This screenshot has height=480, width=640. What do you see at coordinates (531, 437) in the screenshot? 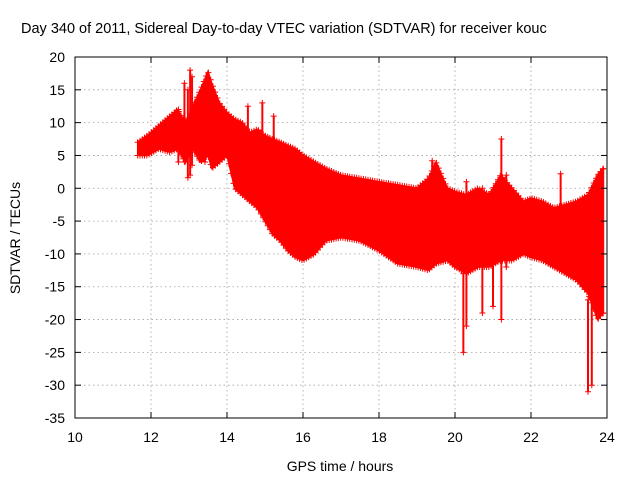
I see `x-tick-label: 22` at bounding box center [531, 437].